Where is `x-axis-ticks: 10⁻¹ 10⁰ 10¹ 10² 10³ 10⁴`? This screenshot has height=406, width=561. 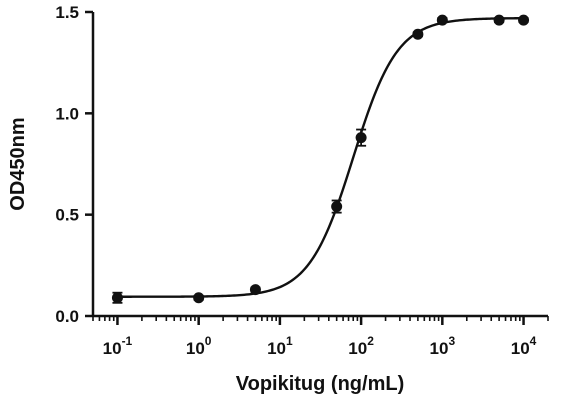
x-axis-ticks: 10⁻¹ 10⁰ 10¹ 10² 10³ 10⁴ is located at coordinates (320, 337).